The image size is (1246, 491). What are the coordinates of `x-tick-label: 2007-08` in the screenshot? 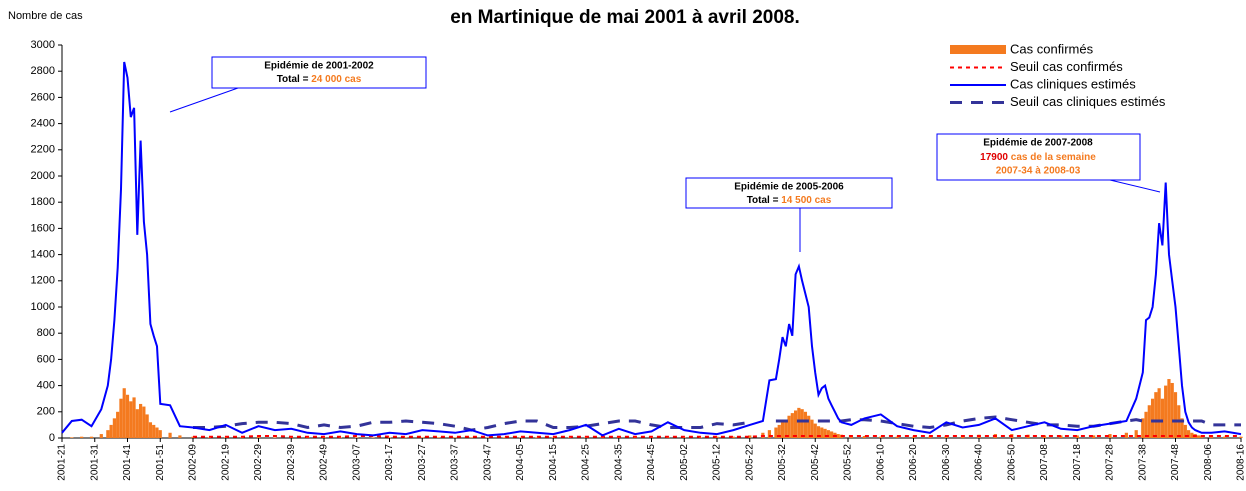 It's located at (1044, 462).